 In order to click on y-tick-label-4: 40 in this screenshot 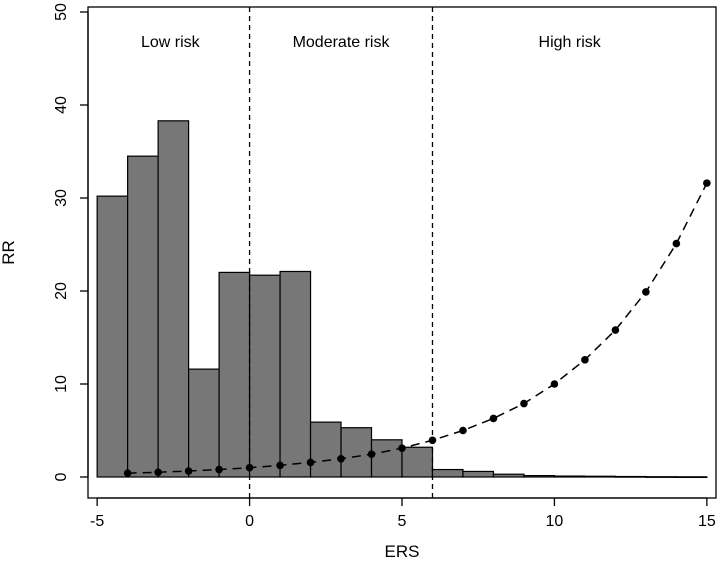, I will do `click(61, 105)`.